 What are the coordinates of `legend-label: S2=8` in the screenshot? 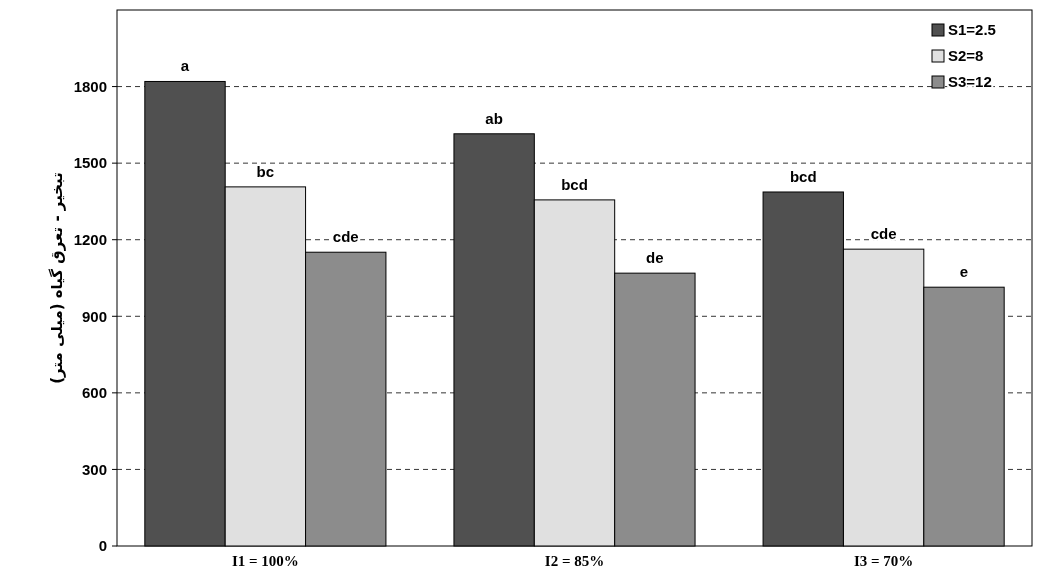 It's located at (966, 56).